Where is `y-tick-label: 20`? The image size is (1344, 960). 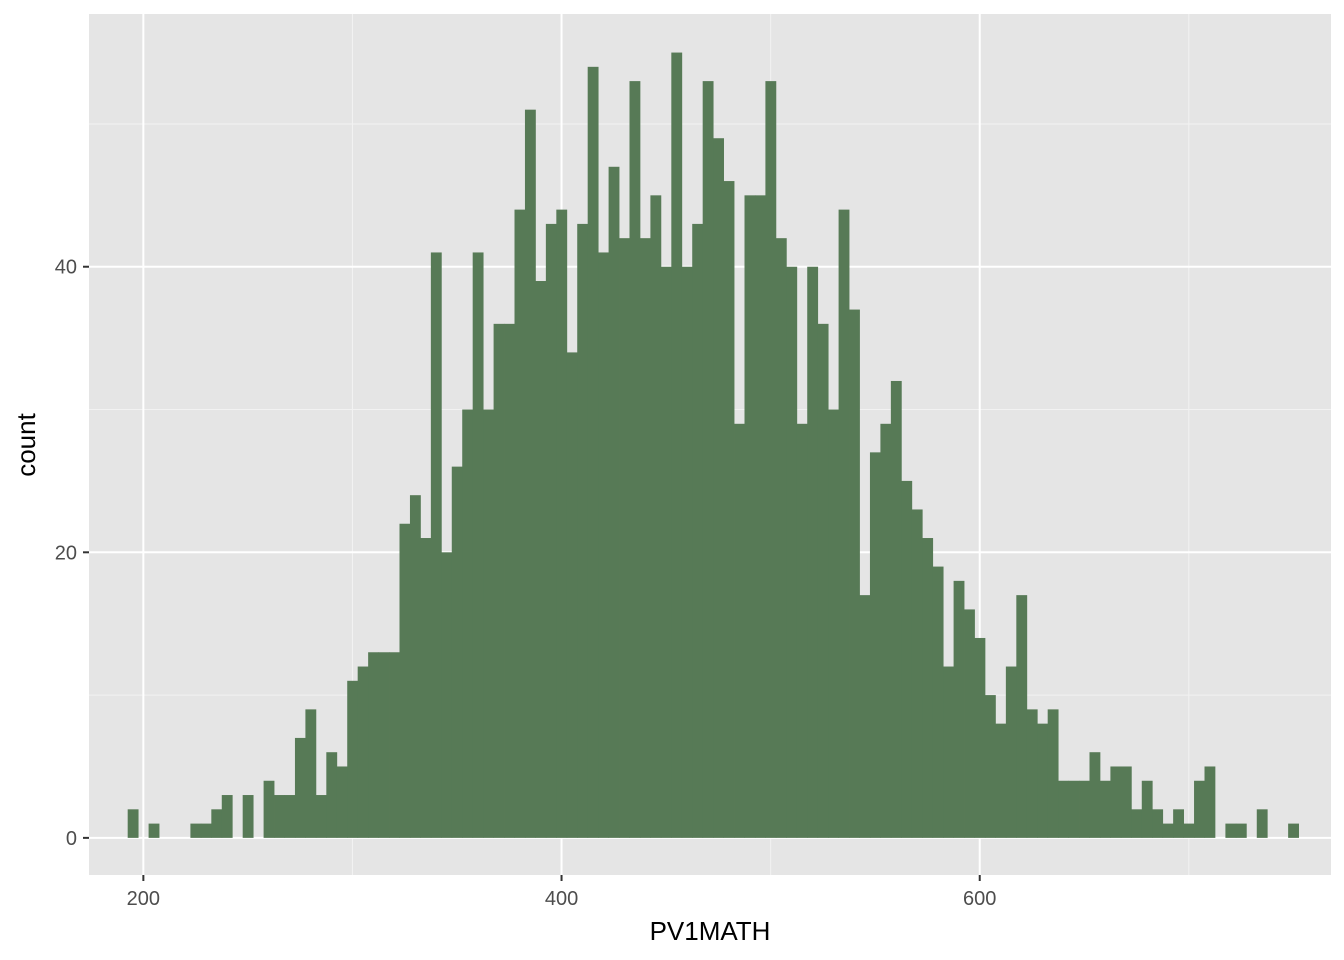 y-tick-label: 20 is located at coordinates (66, 553).